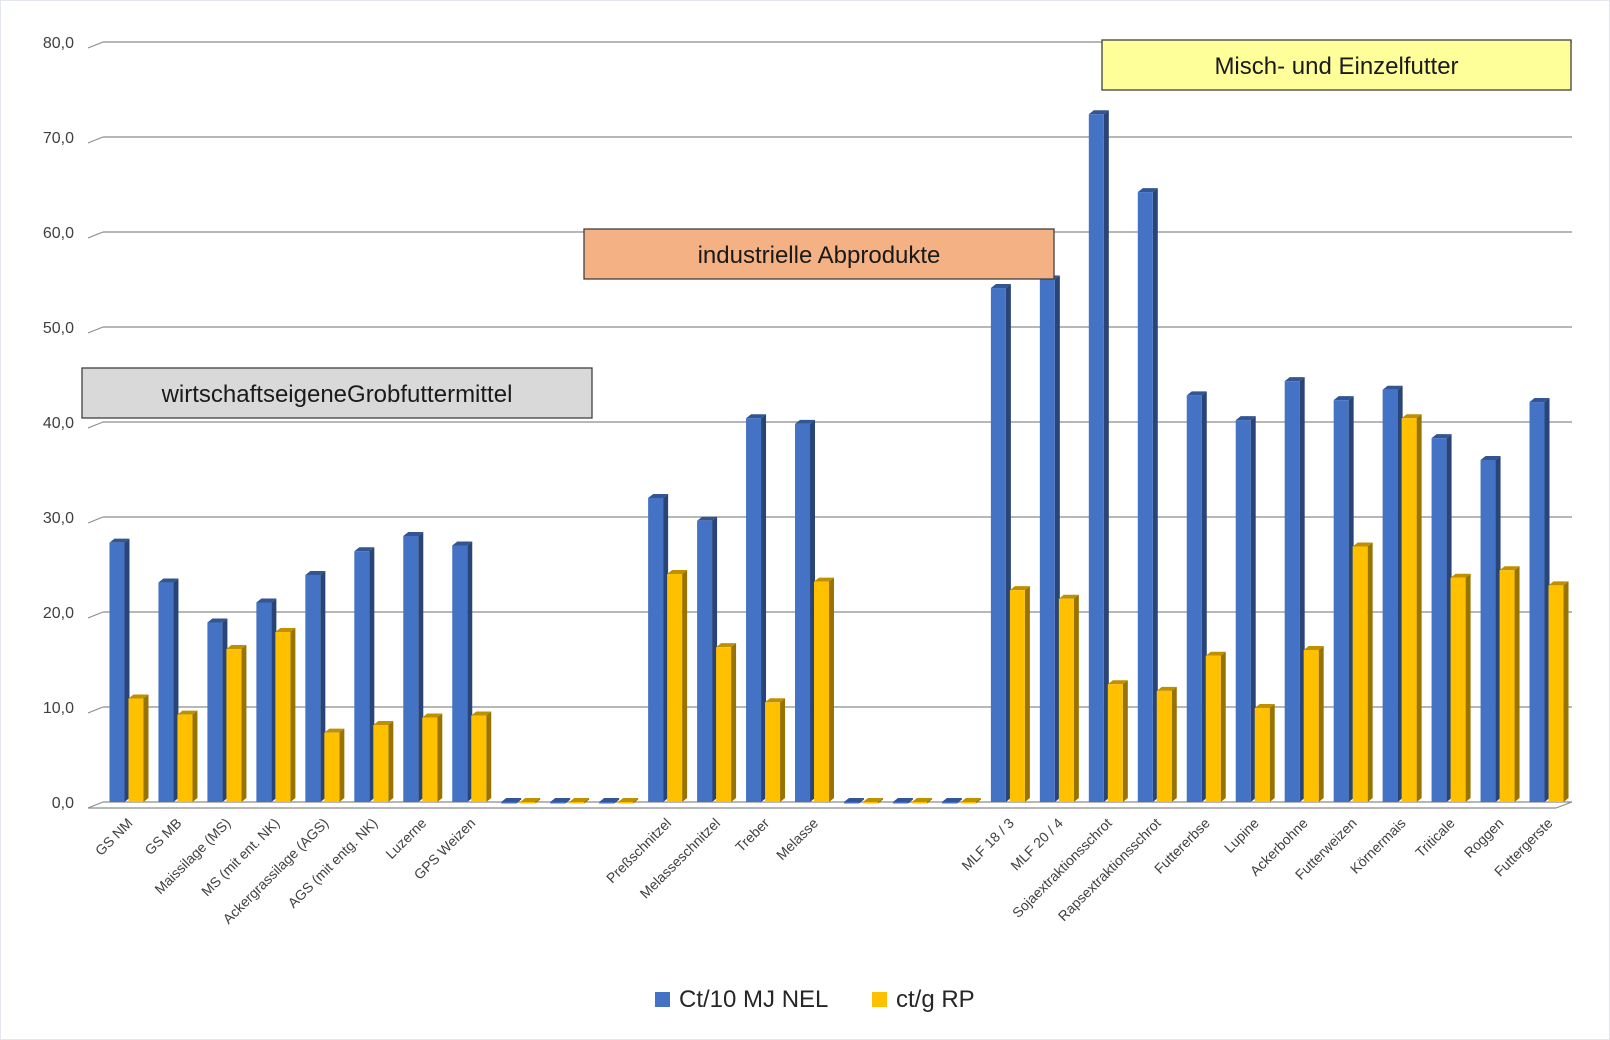  I want to click on x-tick-label: Luzerne, so click(405, 838).